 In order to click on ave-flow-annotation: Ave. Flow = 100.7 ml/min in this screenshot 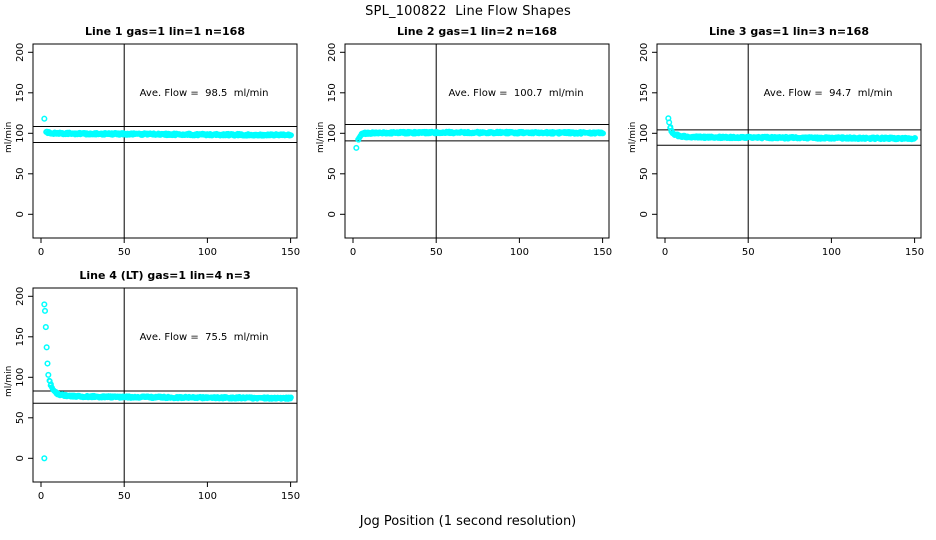, I will do `click(515, 93)`.